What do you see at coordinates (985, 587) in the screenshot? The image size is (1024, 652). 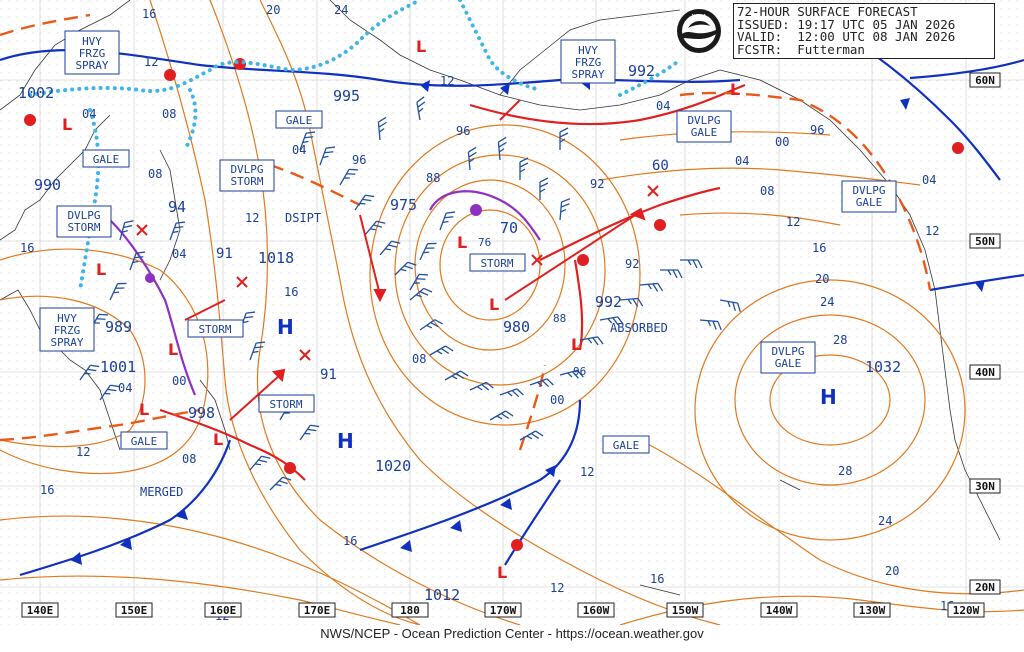 I see `svg-text: 20N` at bounding box center [985, 587].